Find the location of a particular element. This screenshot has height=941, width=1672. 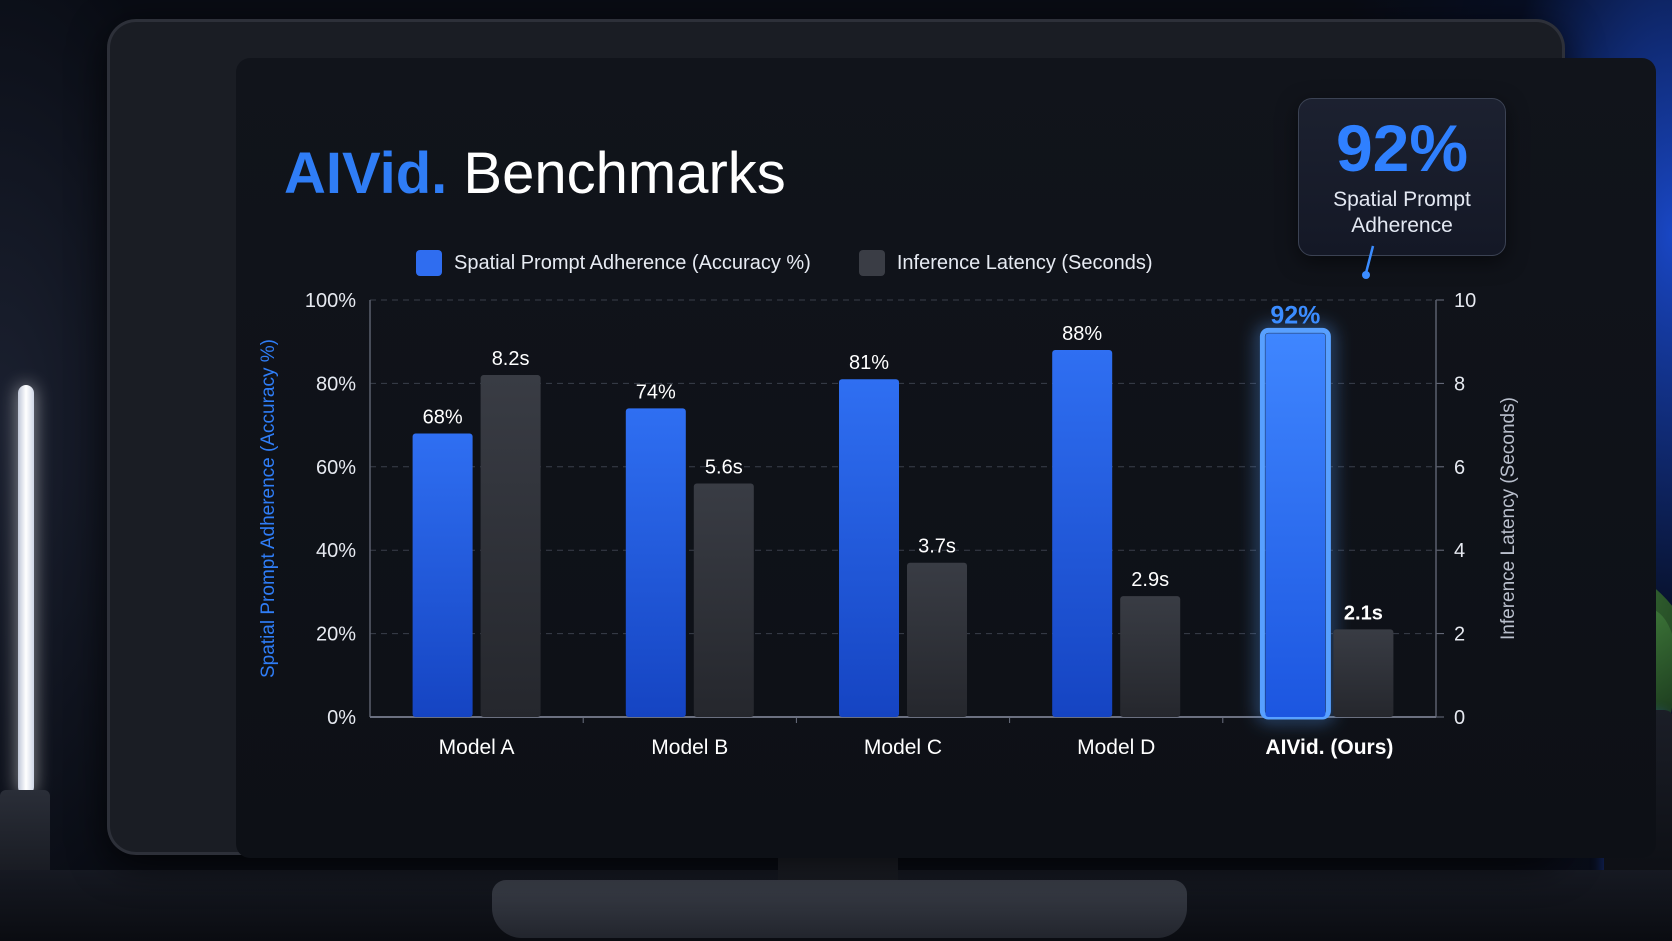

legend-item-accuracy: Spatial Prompt Adherence (Accuracy %) is located at coordinates (613, 263).